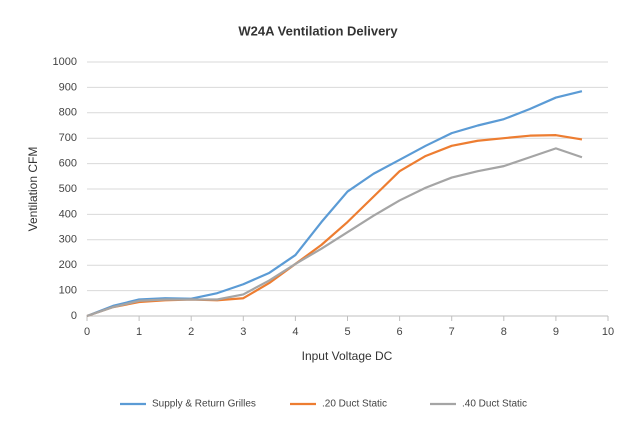 The width and height of the screenshot is (627, 423). I want to click on x-tick-label: 5, so click(347, 332).